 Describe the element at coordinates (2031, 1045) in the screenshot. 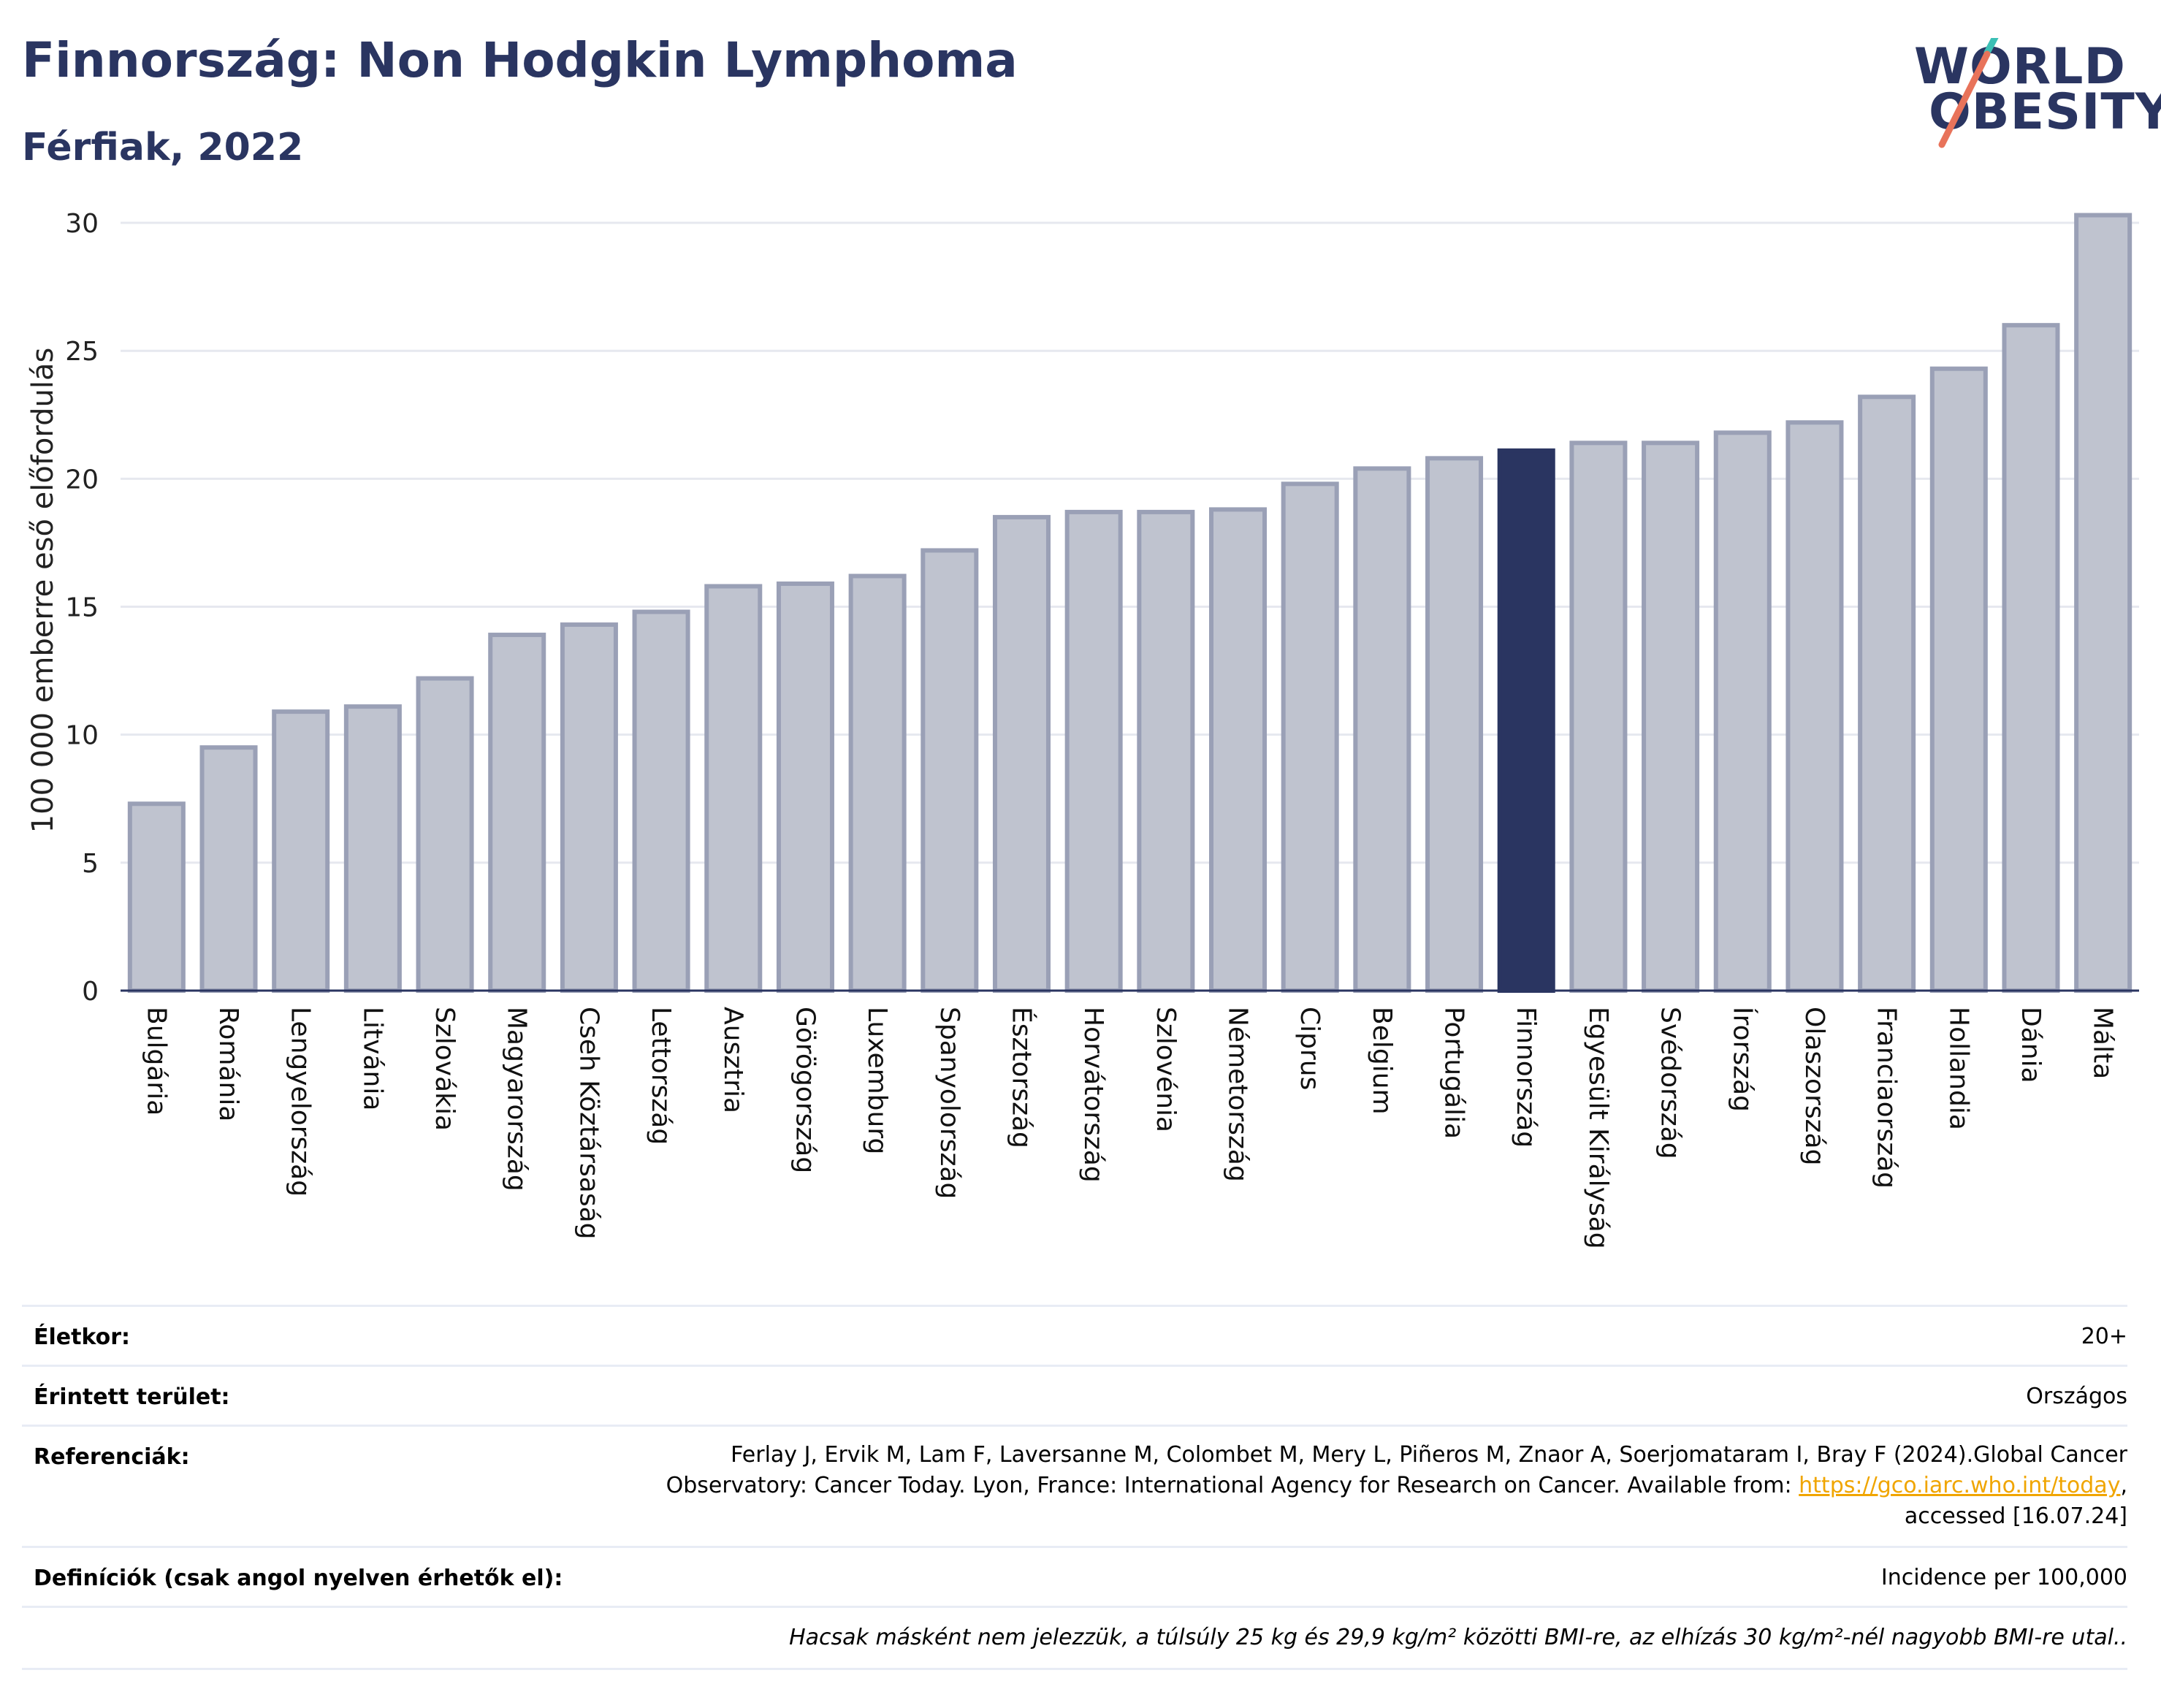

I see `x-tick-label: Dánia` at that location.